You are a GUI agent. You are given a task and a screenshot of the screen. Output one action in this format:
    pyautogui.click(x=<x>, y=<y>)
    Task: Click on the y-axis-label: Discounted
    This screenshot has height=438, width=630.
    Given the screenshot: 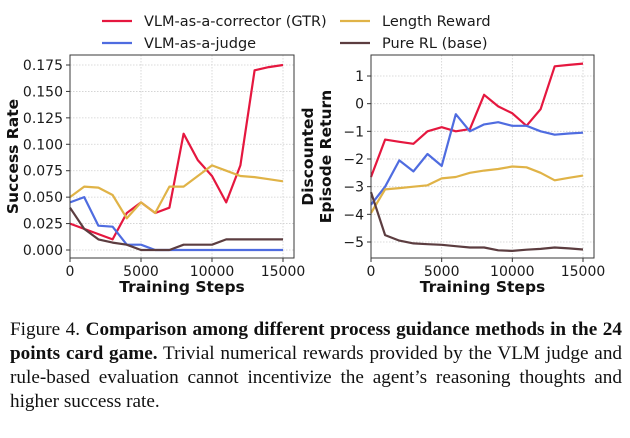 What is the action you would take?
    pyautogui.click(x=308, y=156)
    